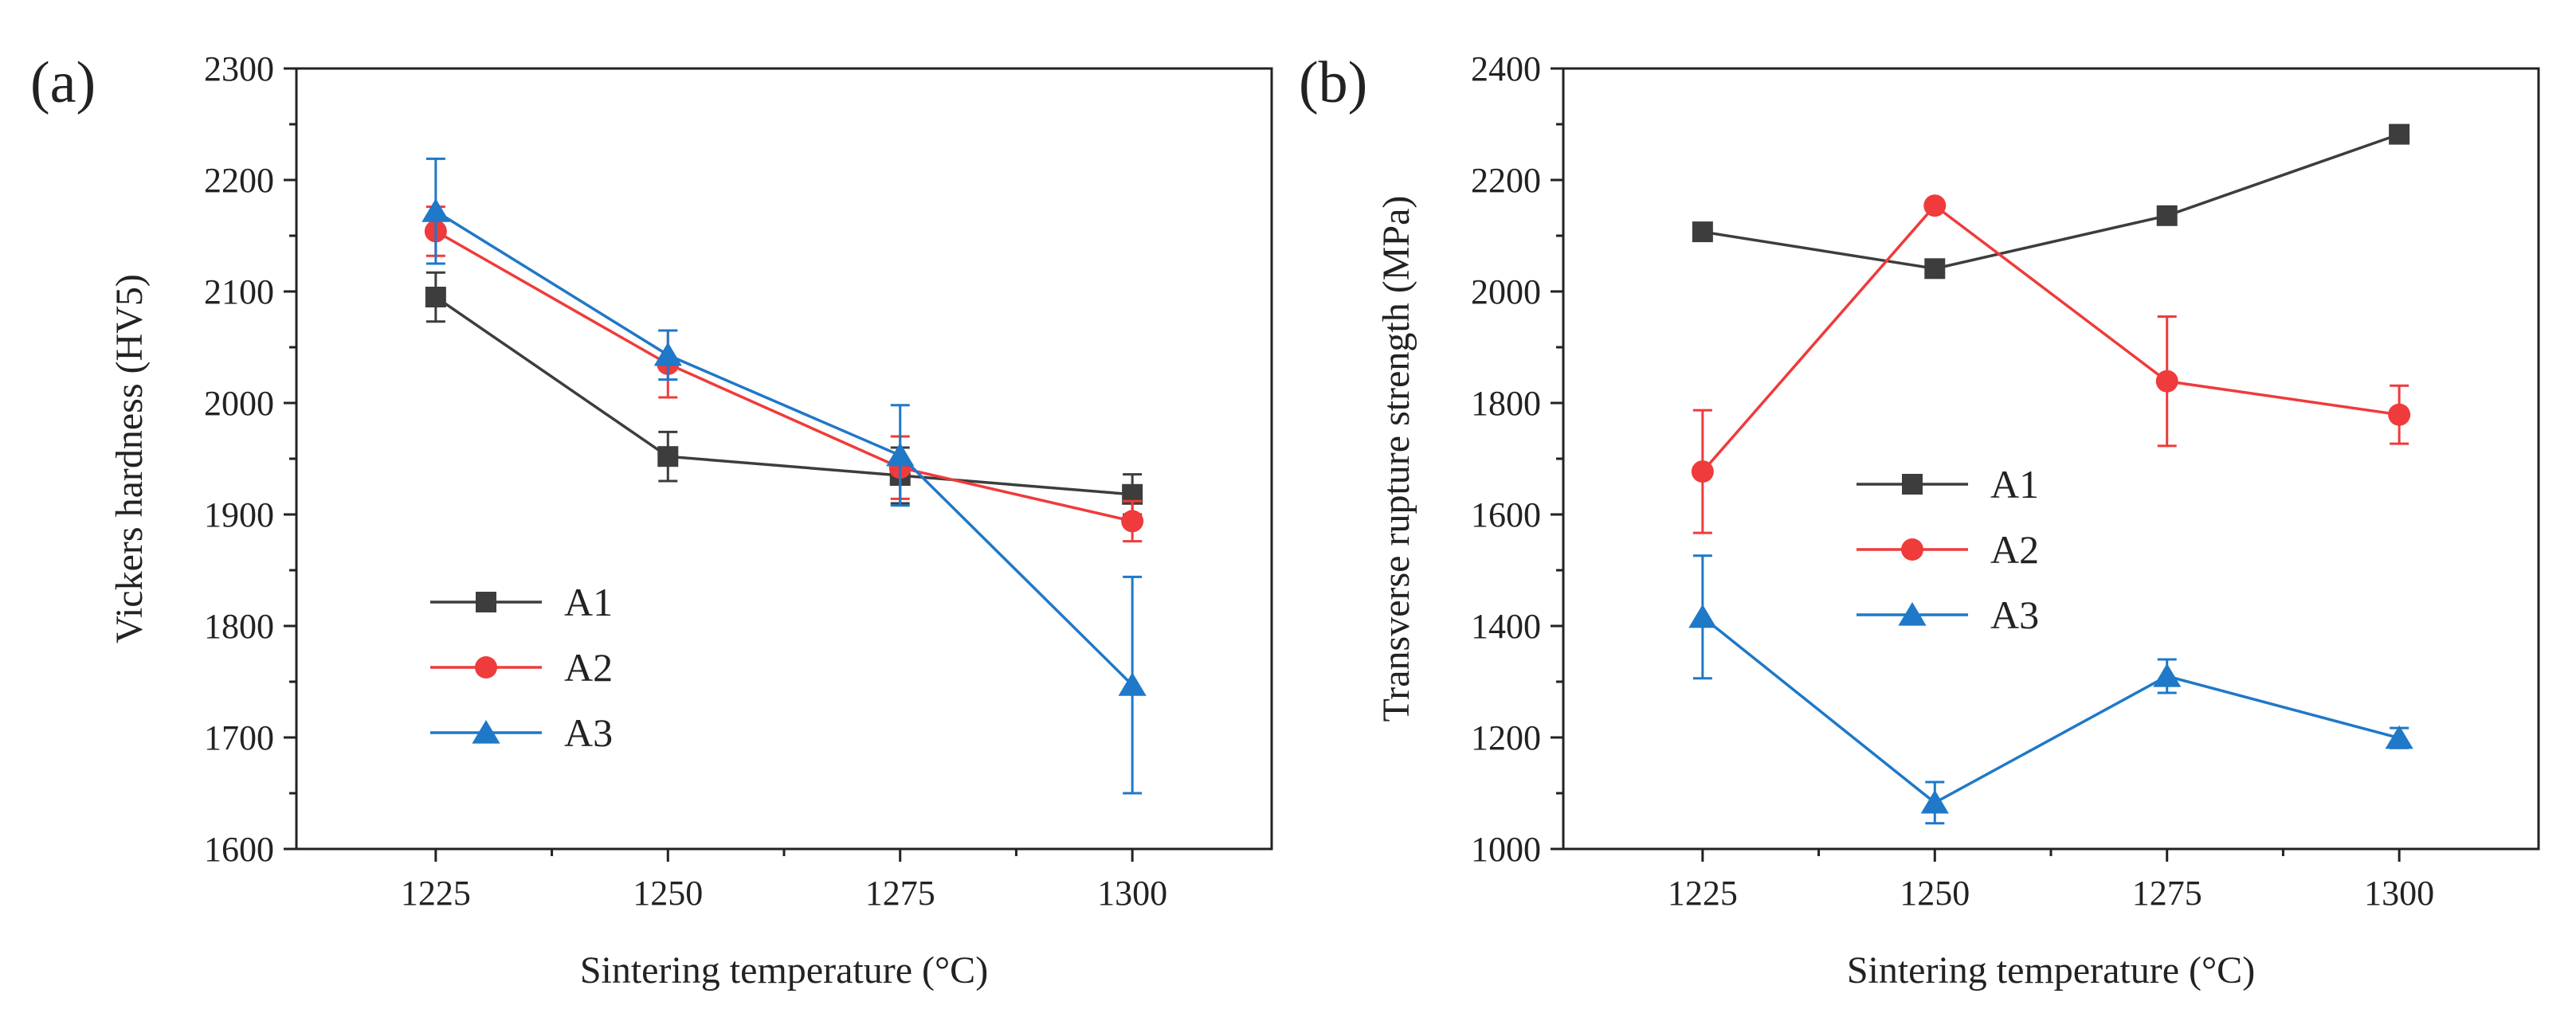 Image resolution: width=2576 pixels, height=1017 pixels. I want to click on y-tick-label: 1700, so click(239, 737).